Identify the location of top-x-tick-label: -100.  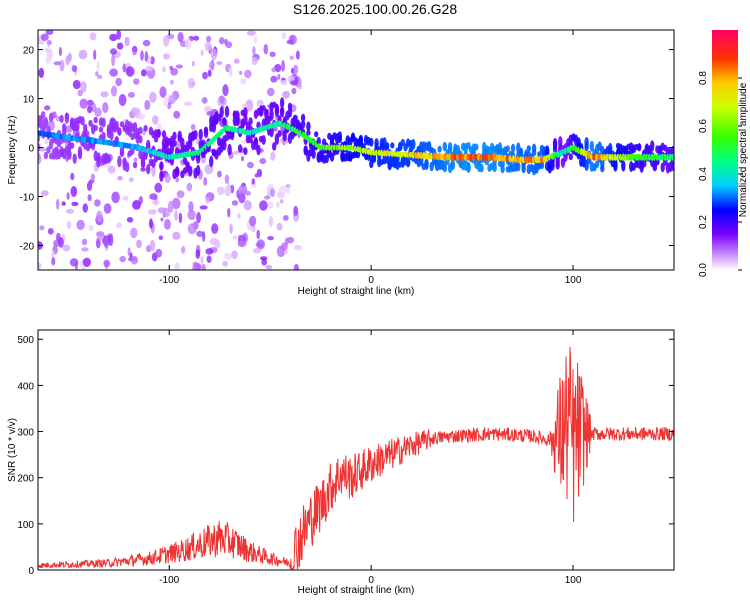
(169, 280).